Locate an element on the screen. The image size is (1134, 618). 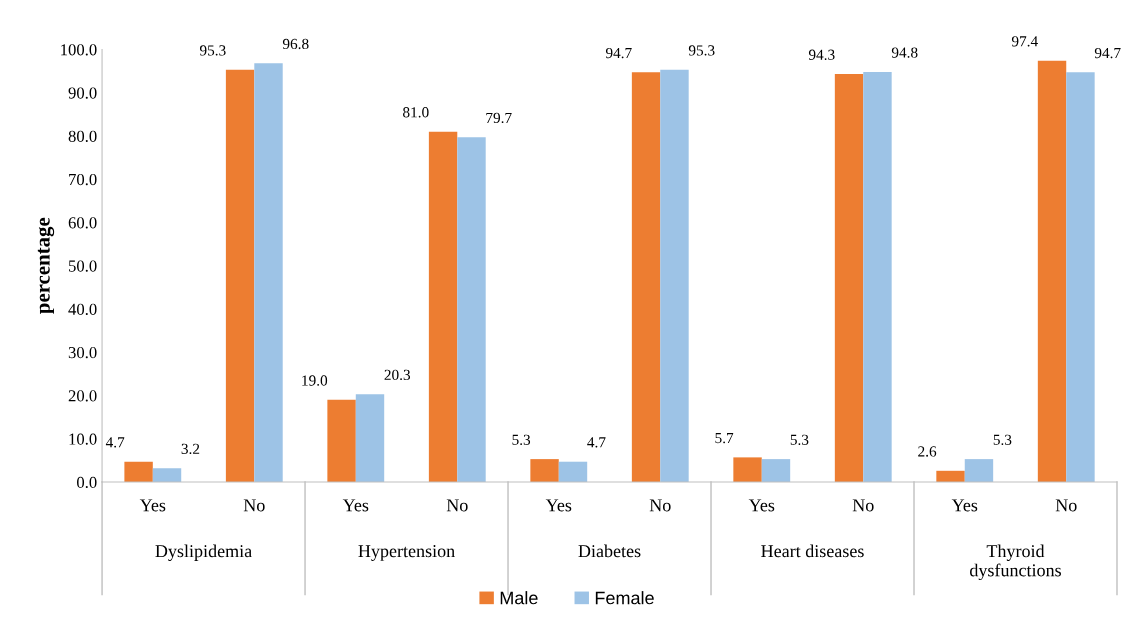
y-tick-label: 0.0 is located at coordinates (87, 482).